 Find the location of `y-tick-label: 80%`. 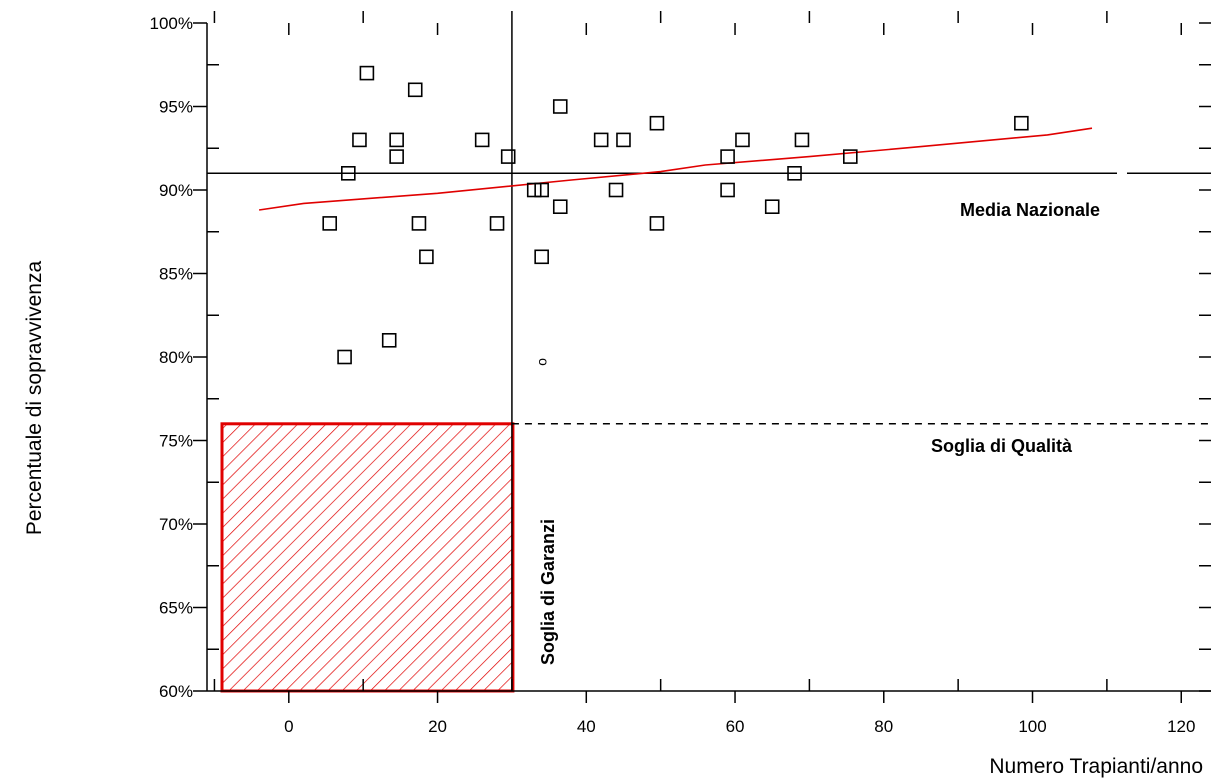

y-tick-label: 80% is located at coordinates (176, 357).